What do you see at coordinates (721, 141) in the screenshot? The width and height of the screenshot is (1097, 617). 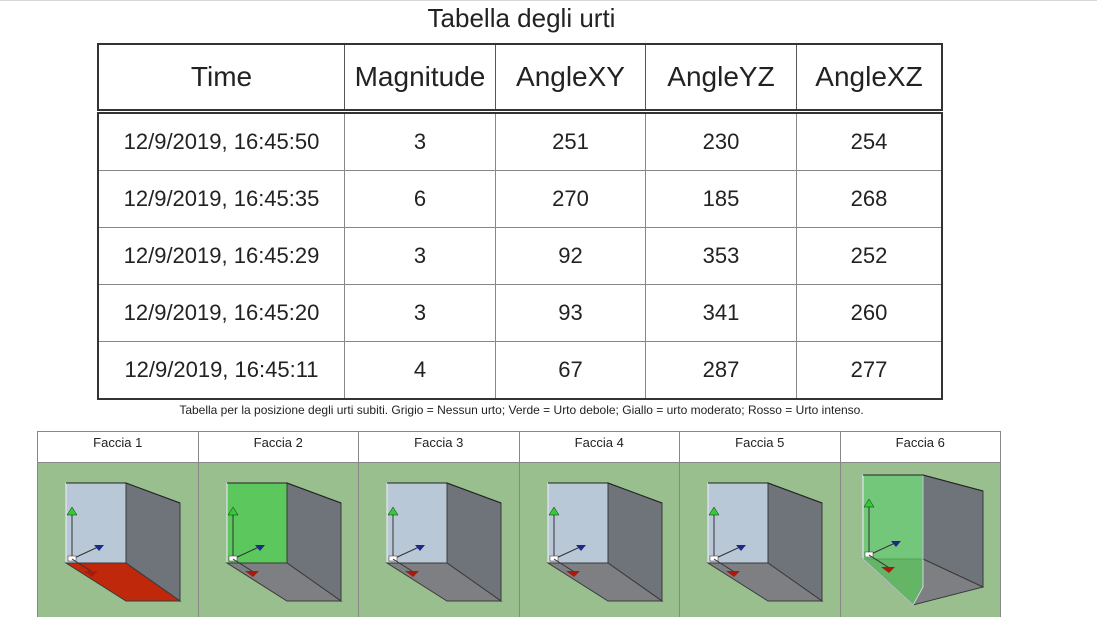 I see `cell-angleyz: 230` at bounding box center [721, 141].